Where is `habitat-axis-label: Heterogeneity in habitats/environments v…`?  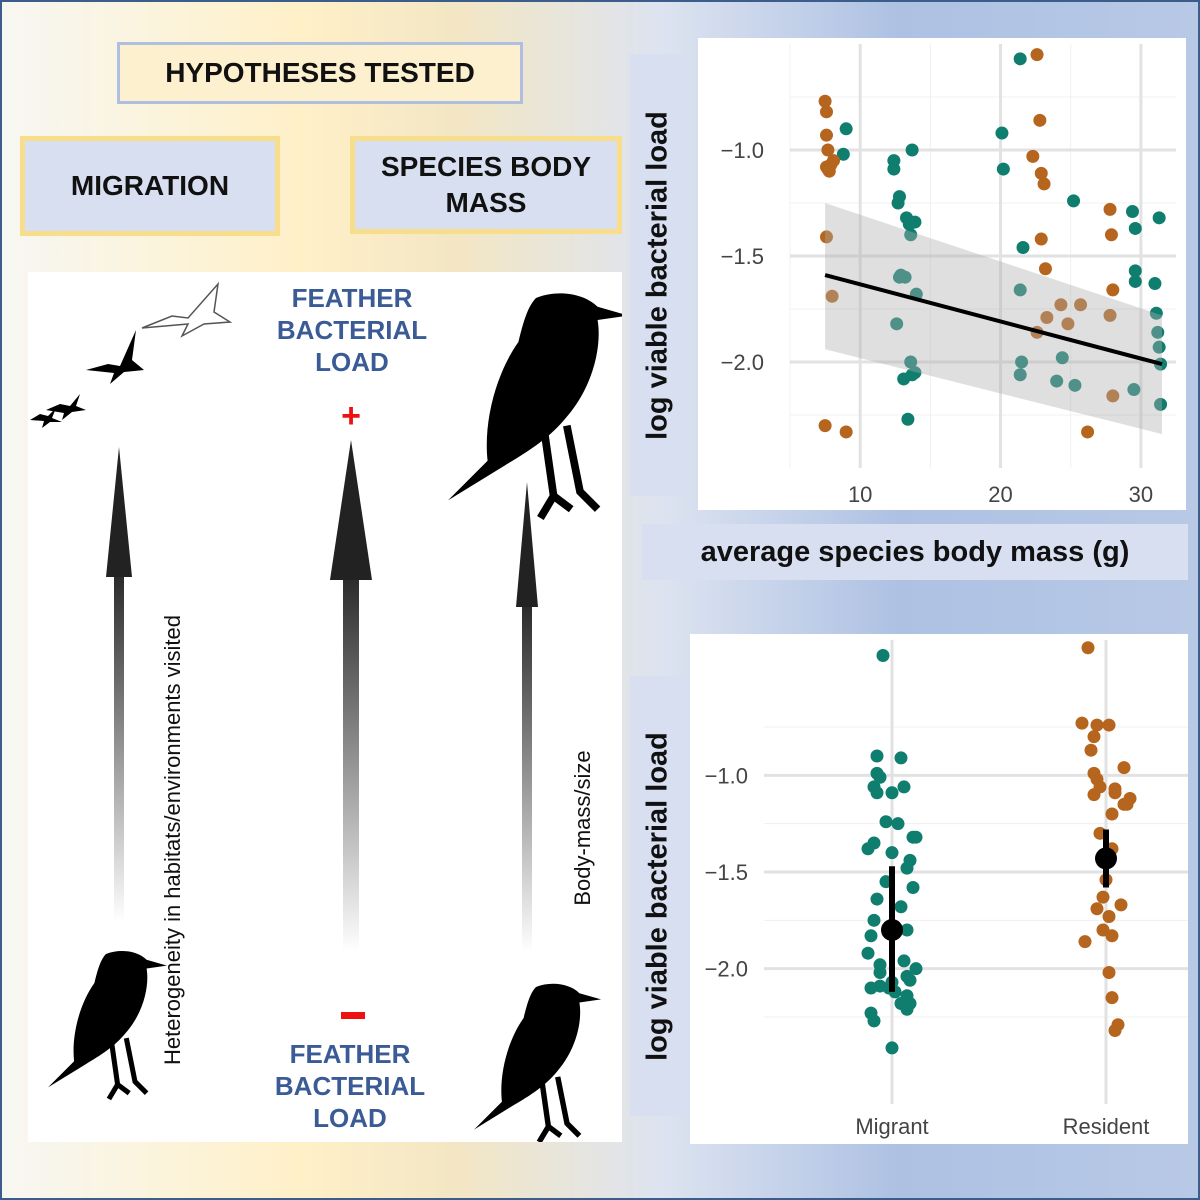
habitat-axis-label: Heterogeneity in habitats/environments v… is located at coordinates (172, 840).